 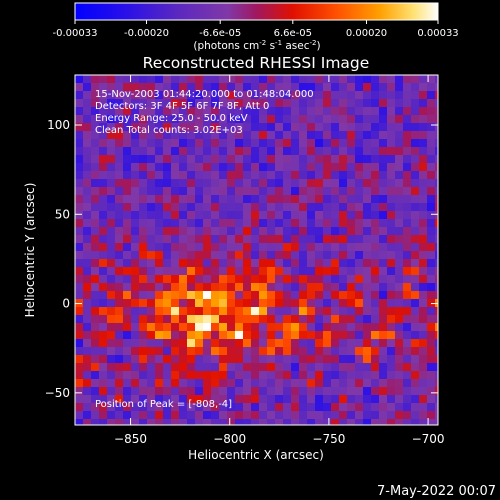 What do you see at coordinates (62, 214) in the screenshot?
I see `y-tick-label: 50` at bounding box center [62, 214].